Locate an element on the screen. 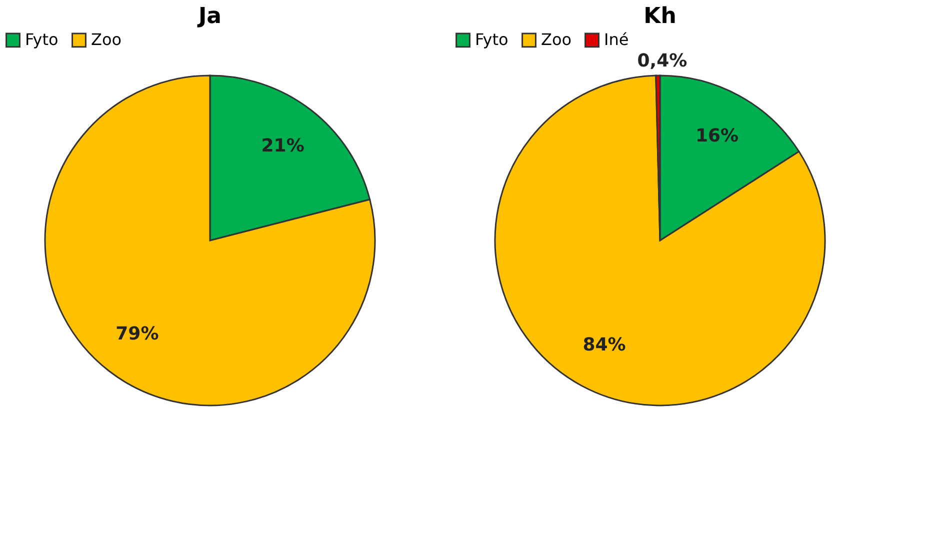 This screenshot has width=925, height=545. data-label: 84% is located at coordinates (604, 345).